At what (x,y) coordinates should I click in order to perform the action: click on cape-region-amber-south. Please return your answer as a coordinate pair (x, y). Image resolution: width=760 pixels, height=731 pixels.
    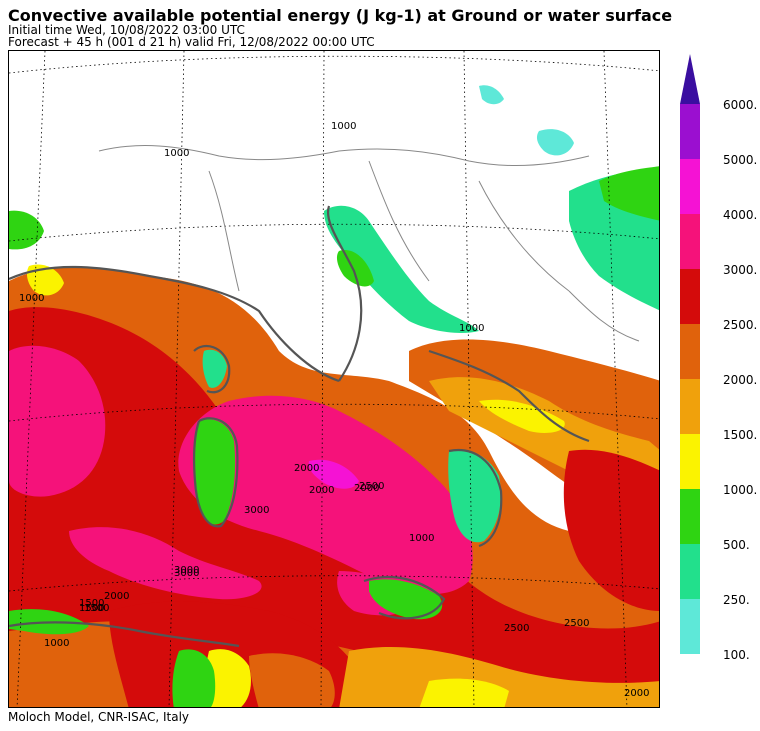
    Looking at the image, I should click on (499, 677).